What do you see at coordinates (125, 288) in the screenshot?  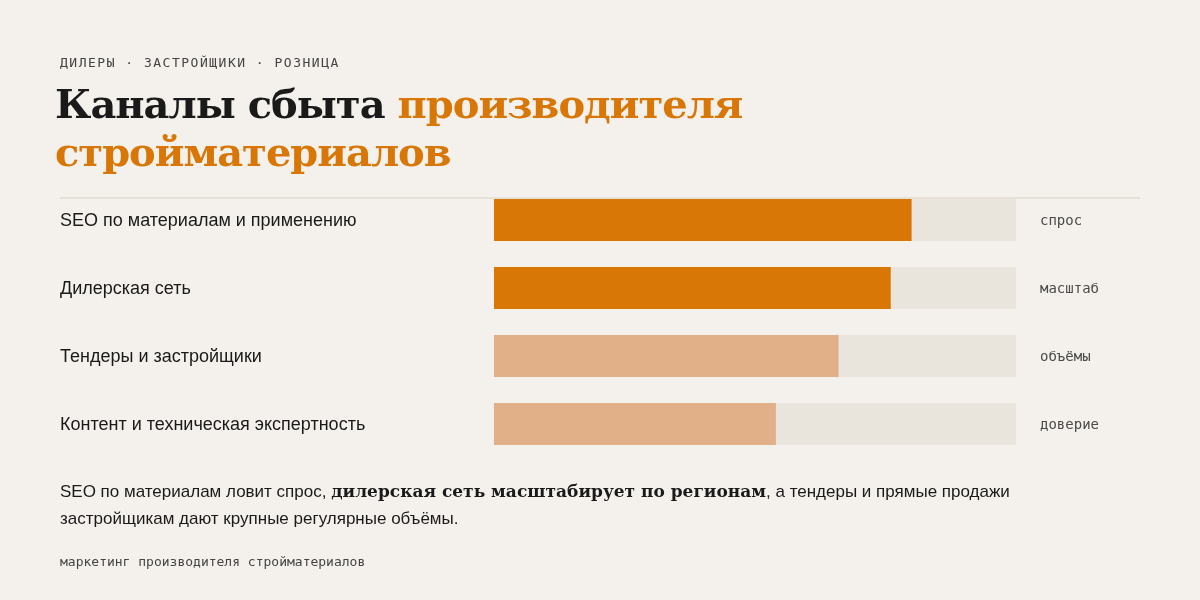 I see `y-tick-label: Дилерская сеть` at bounding box center [125, 288].